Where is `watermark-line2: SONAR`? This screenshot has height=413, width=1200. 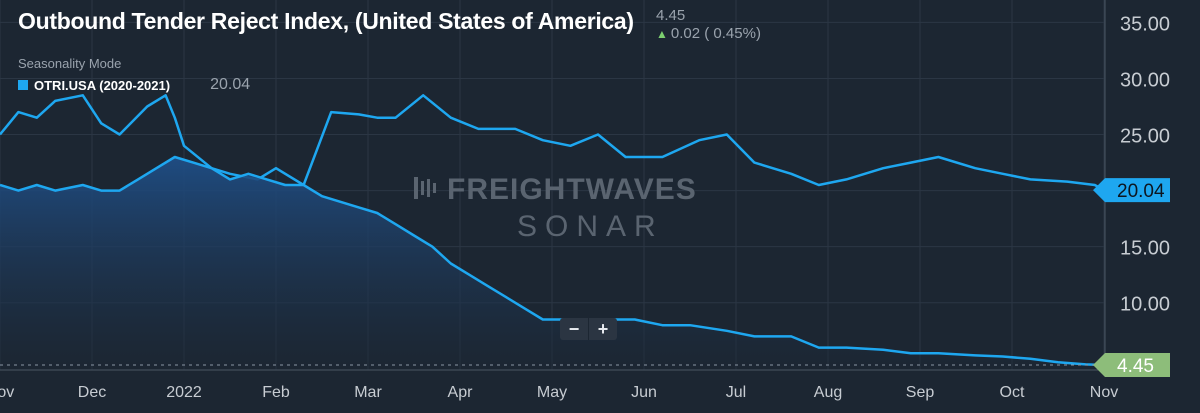 watermark-line2: SONAR is located at coordinates (590, 226).